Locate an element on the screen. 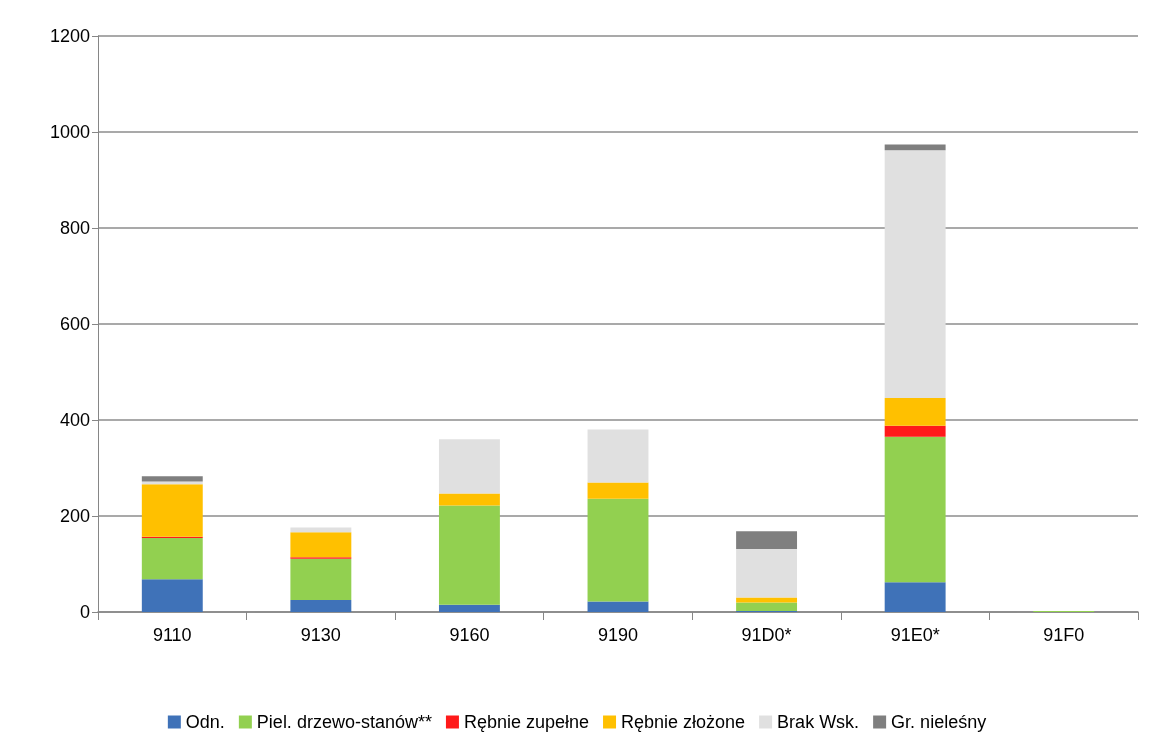  y-tick-label: 400 is located at coordinates (74, 420).